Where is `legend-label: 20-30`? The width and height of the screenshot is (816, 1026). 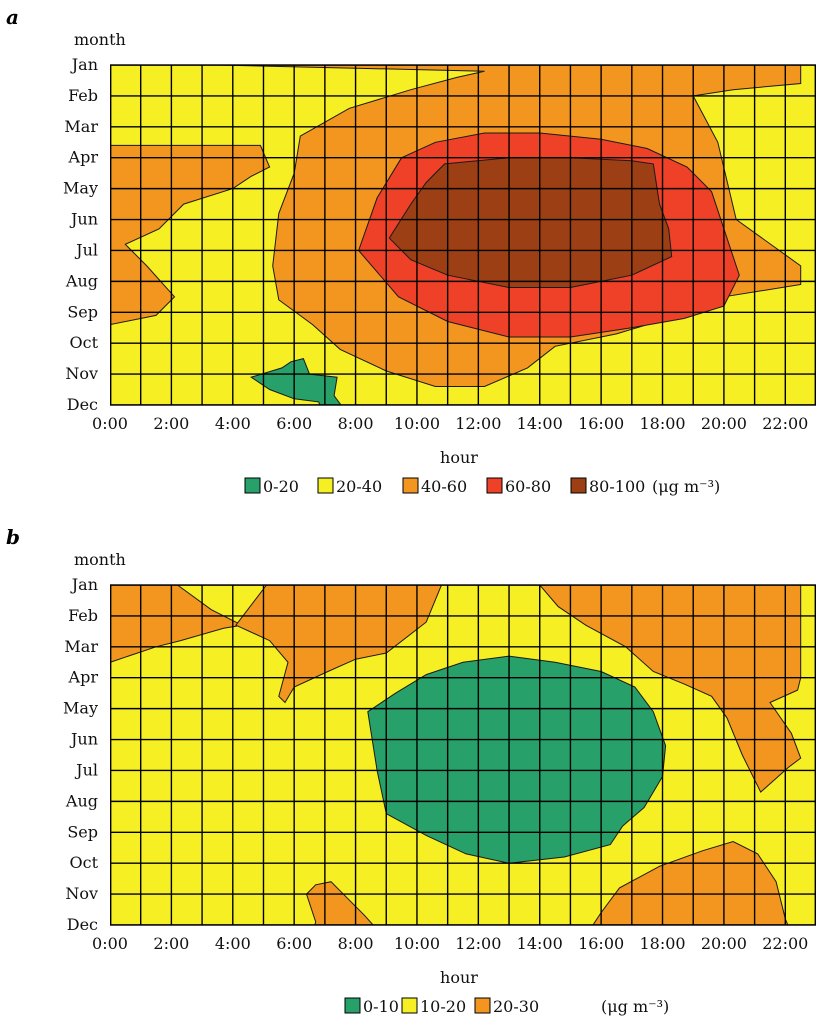
legend-label: 20-30 is located at coordinates (516, 1006).